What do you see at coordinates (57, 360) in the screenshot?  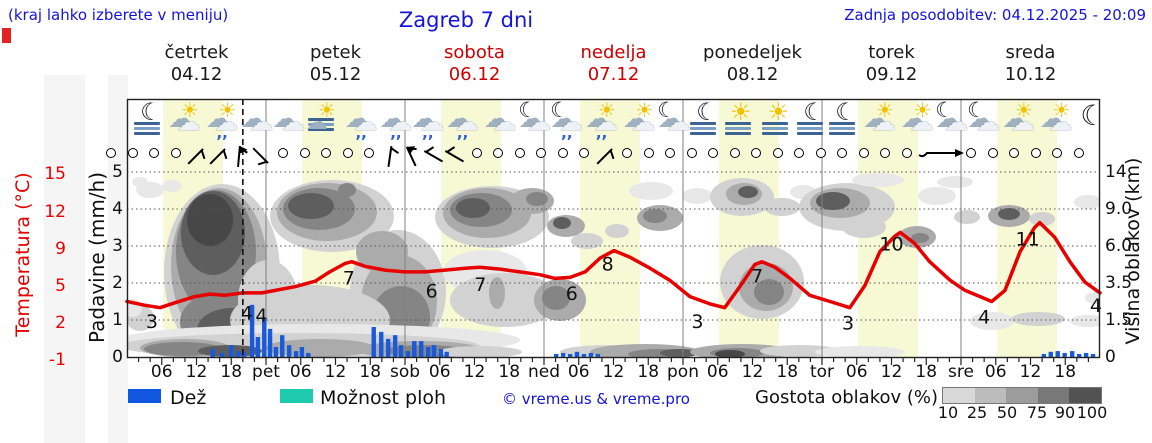 I see `temp-tick-label: -1` at bounding box center [57, 360].